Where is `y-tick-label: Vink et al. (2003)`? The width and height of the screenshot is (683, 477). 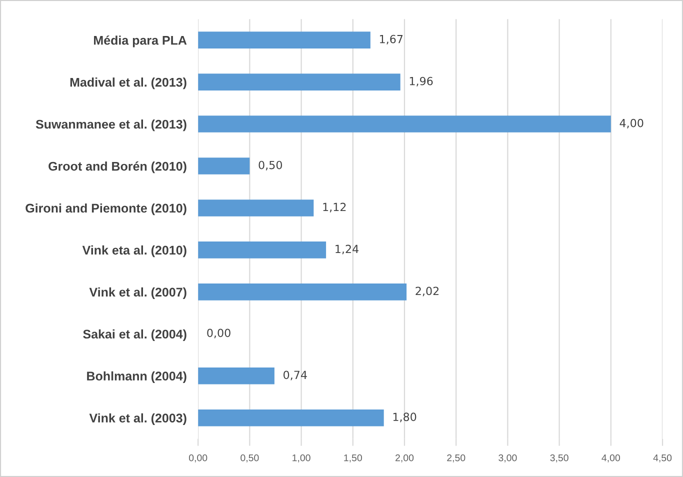 y-tick-label: Vink et al. (2003) is located at coordinates (137, 419).